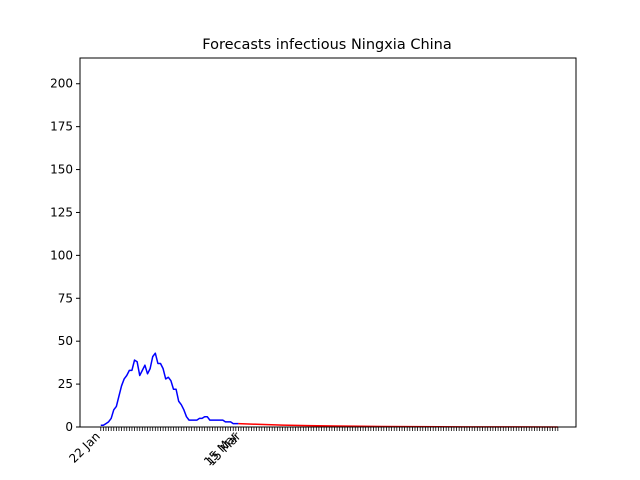 The width and height of the screenshot is (640, 480). What do you see at coordinates (65, 298) in the screenshot?
I see `y-tick-label: 75` at bounding box center [65, 298].